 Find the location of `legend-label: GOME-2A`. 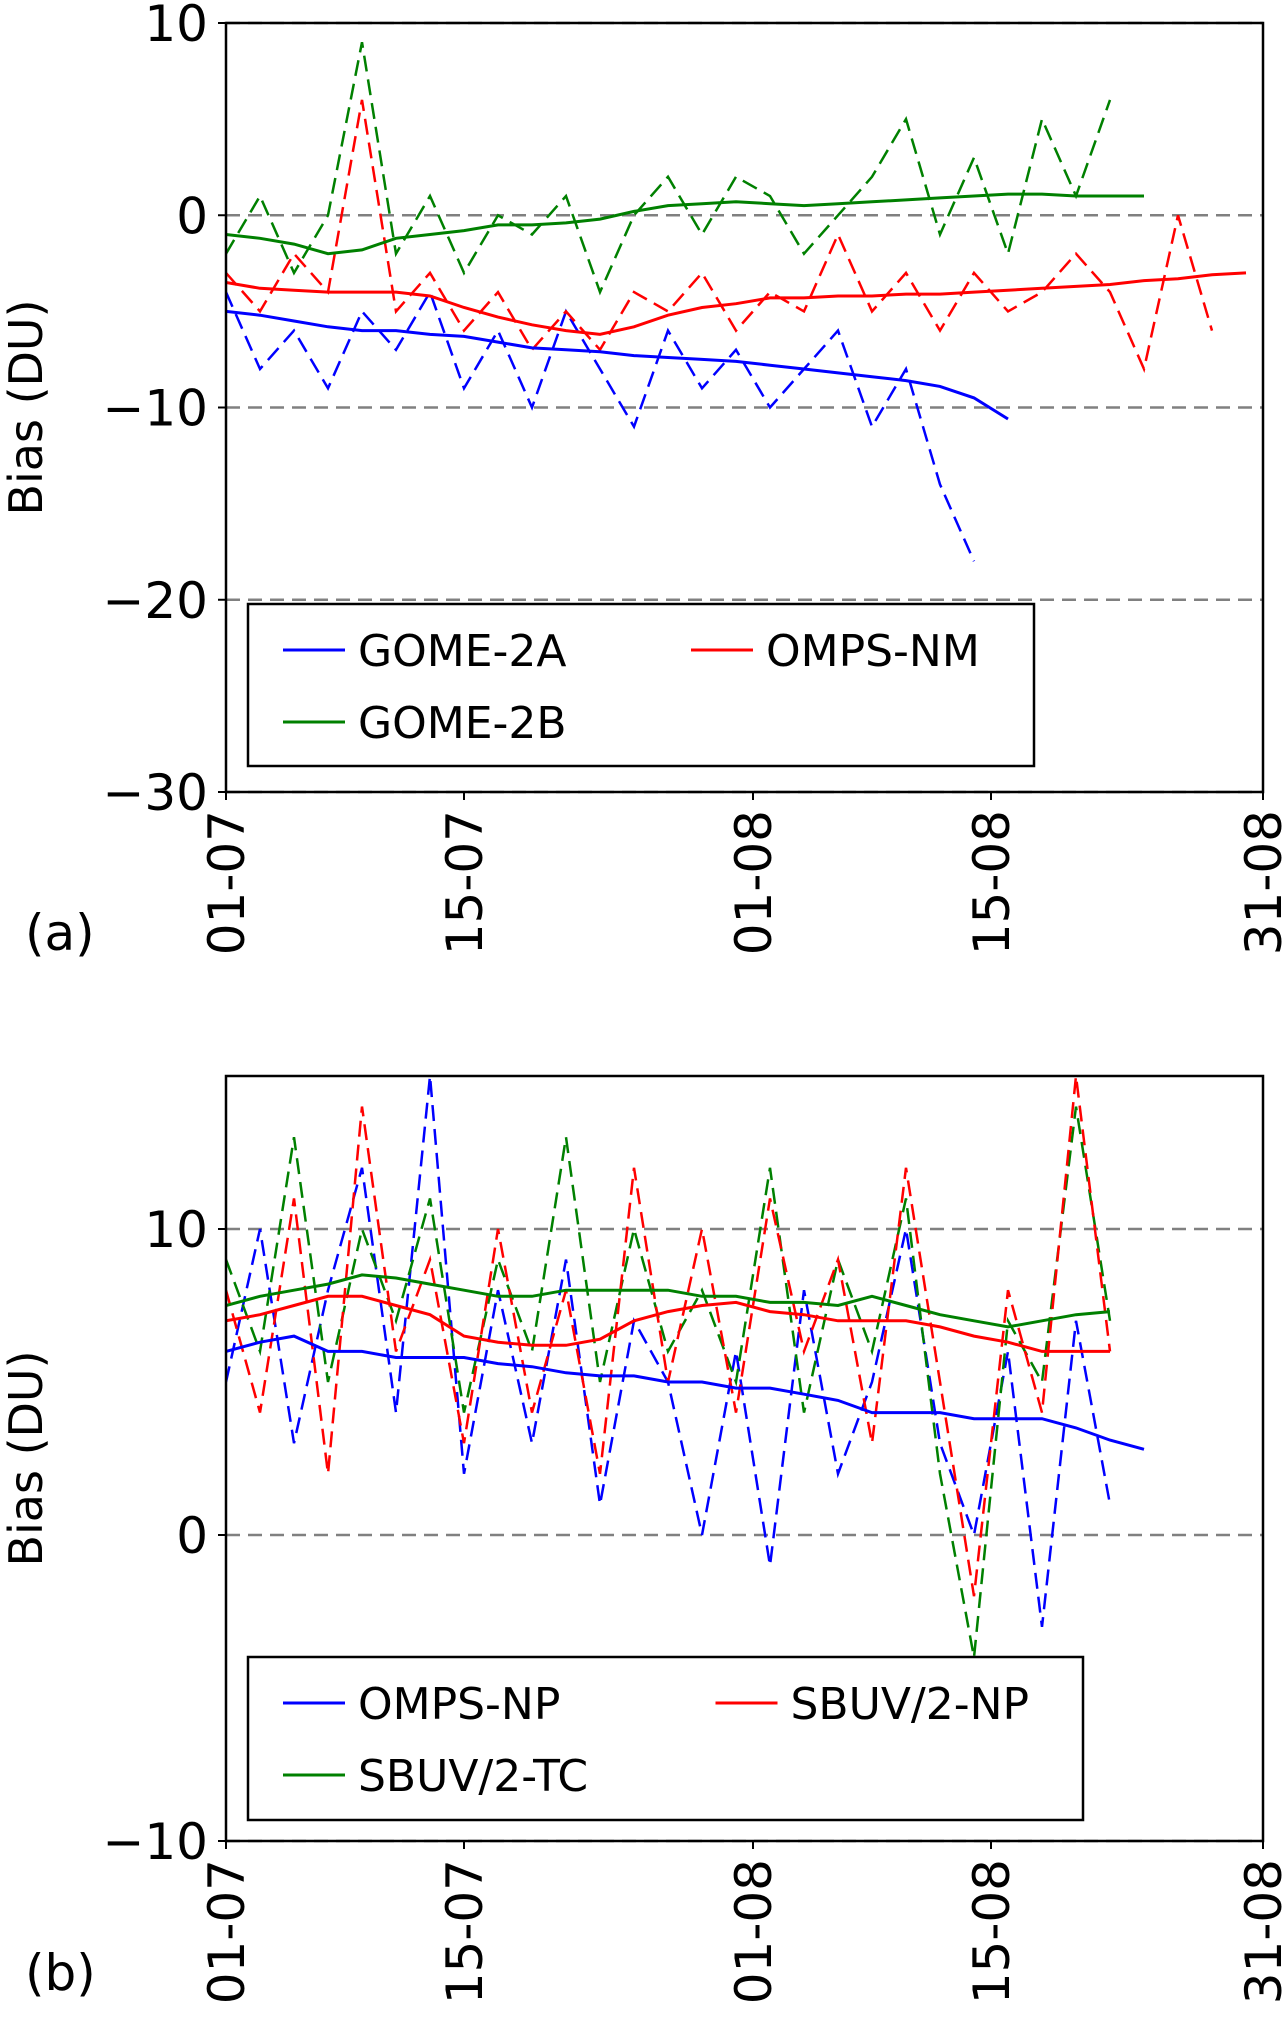

legend-label: GOME-2A is located at coordinates (462, 651).